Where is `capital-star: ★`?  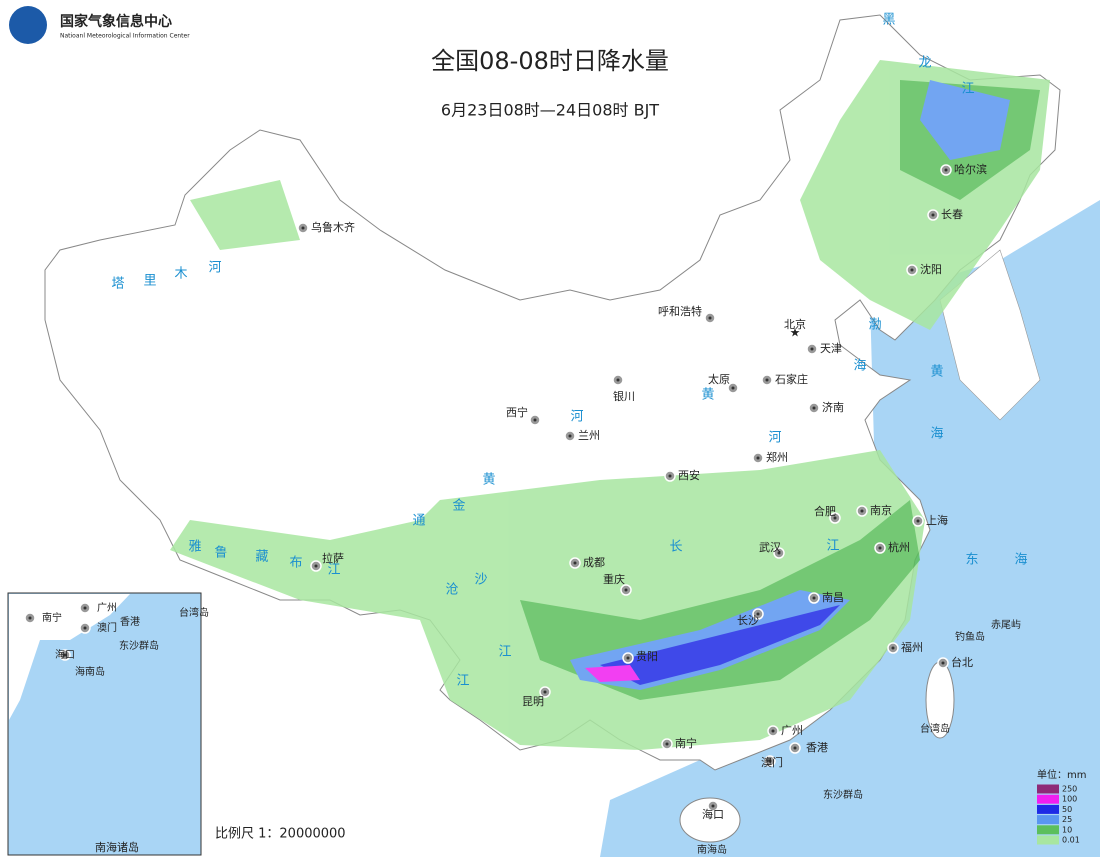 capital-star: ★ is located at coordinates (795, 333).